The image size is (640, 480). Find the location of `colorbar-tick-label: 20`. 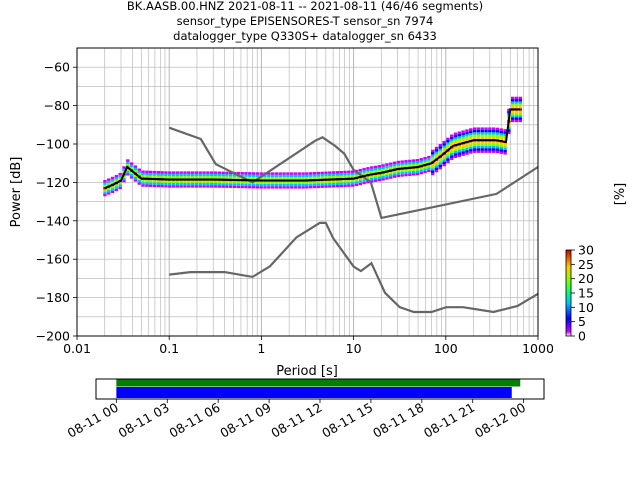

colorbar-tick-label: 20 is located at coordinates (586, 278).